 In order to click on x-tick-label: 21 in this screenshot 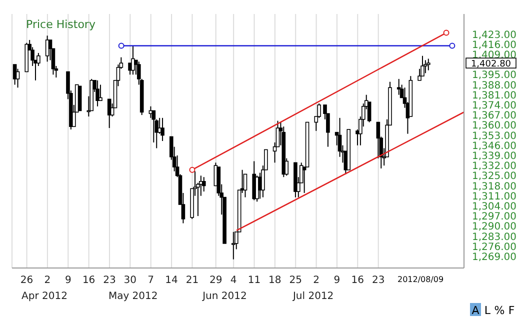, I will do `click(192, 280)`.